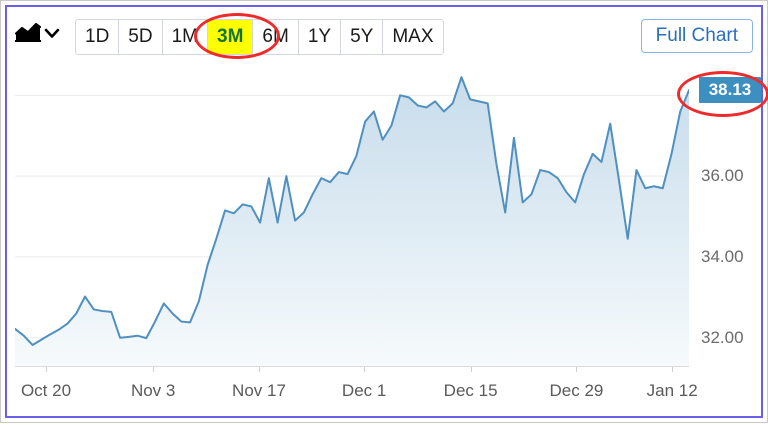  What do you see at coordinates (231, 37) in the screenshot?
I see `range-tab-3m: 3M` at bounding box center [231, 37].